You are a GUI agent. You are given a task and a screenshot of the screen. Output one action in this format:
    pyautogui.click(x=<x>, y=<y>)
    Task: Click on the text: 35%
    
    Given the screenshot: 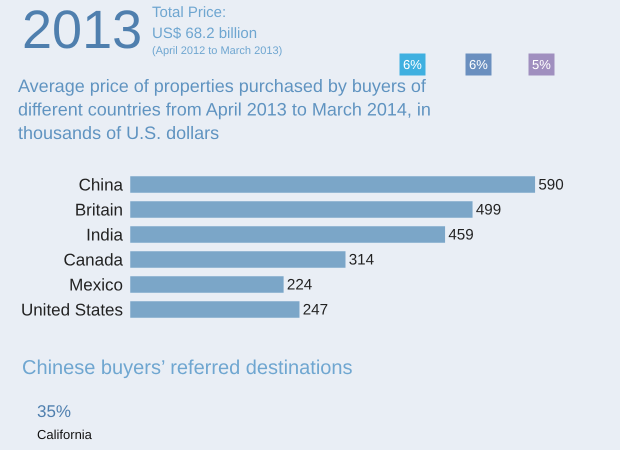 What is the action you would take?
    pyautogui.click(x=54, y=411)
    